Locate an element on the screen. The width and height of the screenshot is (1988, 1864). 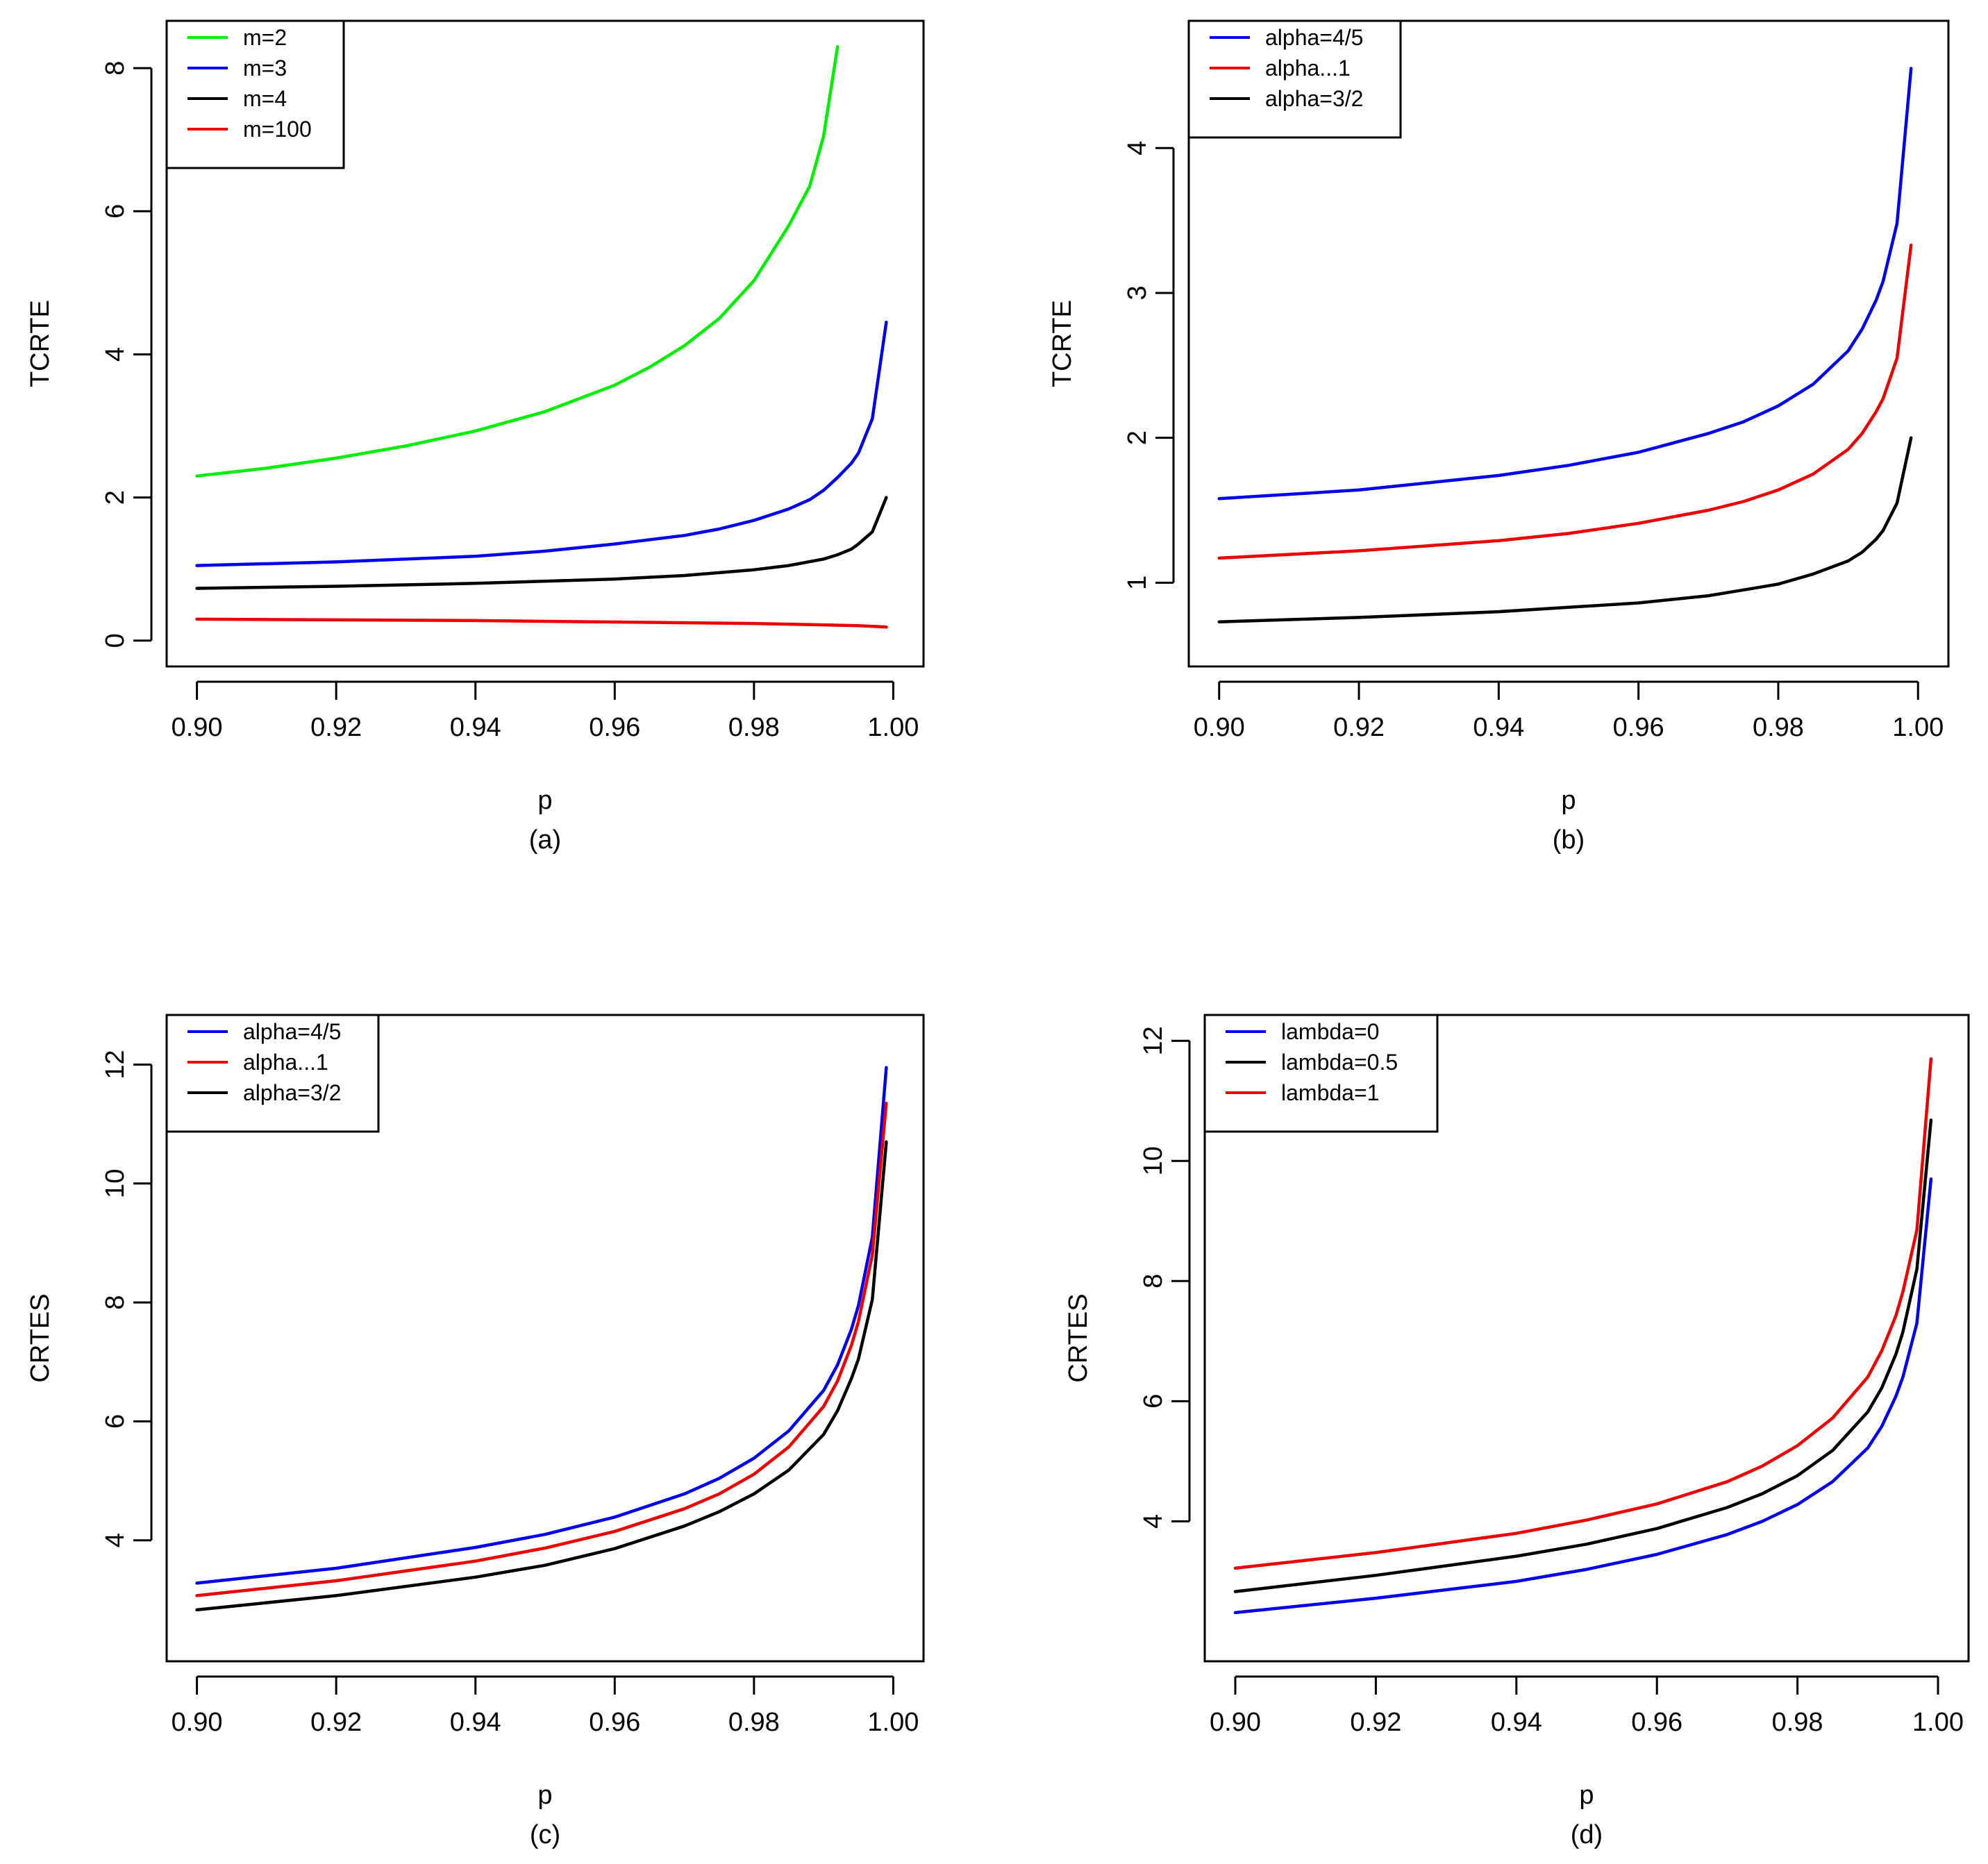
x-tick-label-d-3: 0.96 is located at coordinates (1656, 1723).